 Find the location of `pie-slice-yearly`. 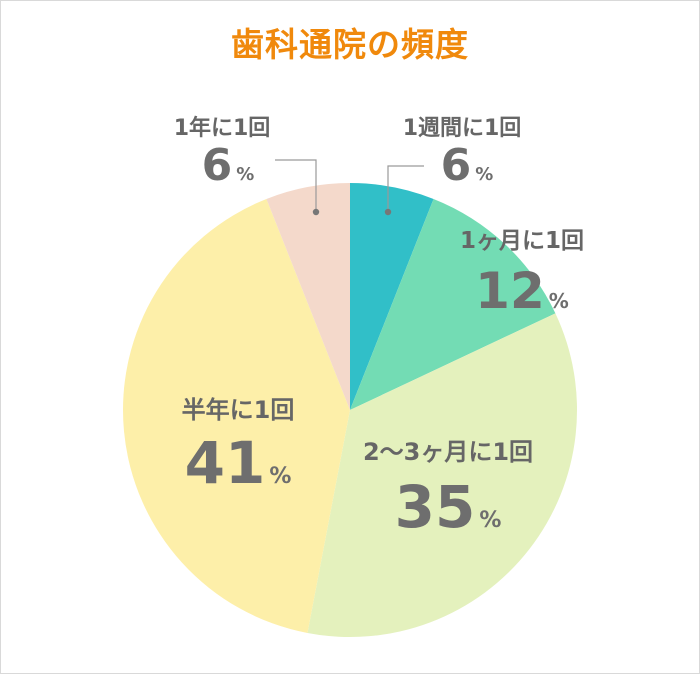

pie-slice-yearly is located at coordinates (308, 296).